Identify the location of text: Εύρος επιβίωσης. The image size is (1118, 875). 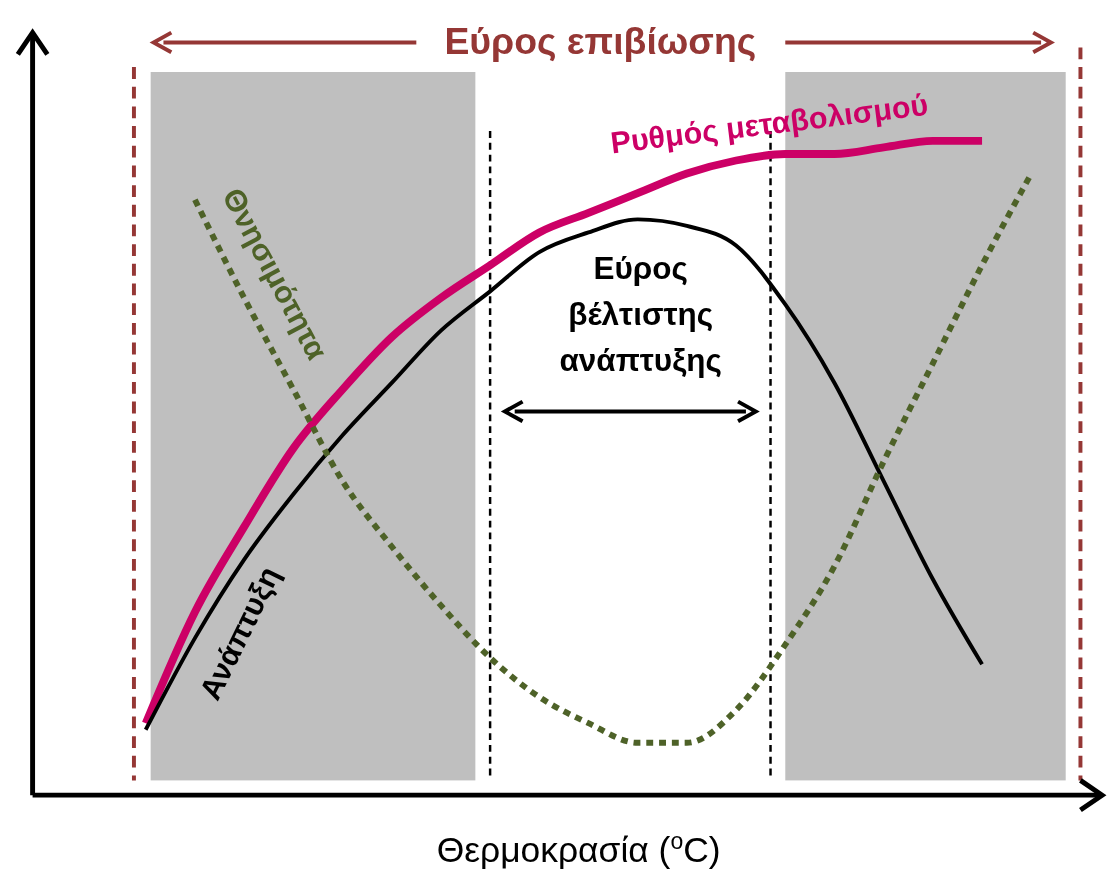
(600, 41).